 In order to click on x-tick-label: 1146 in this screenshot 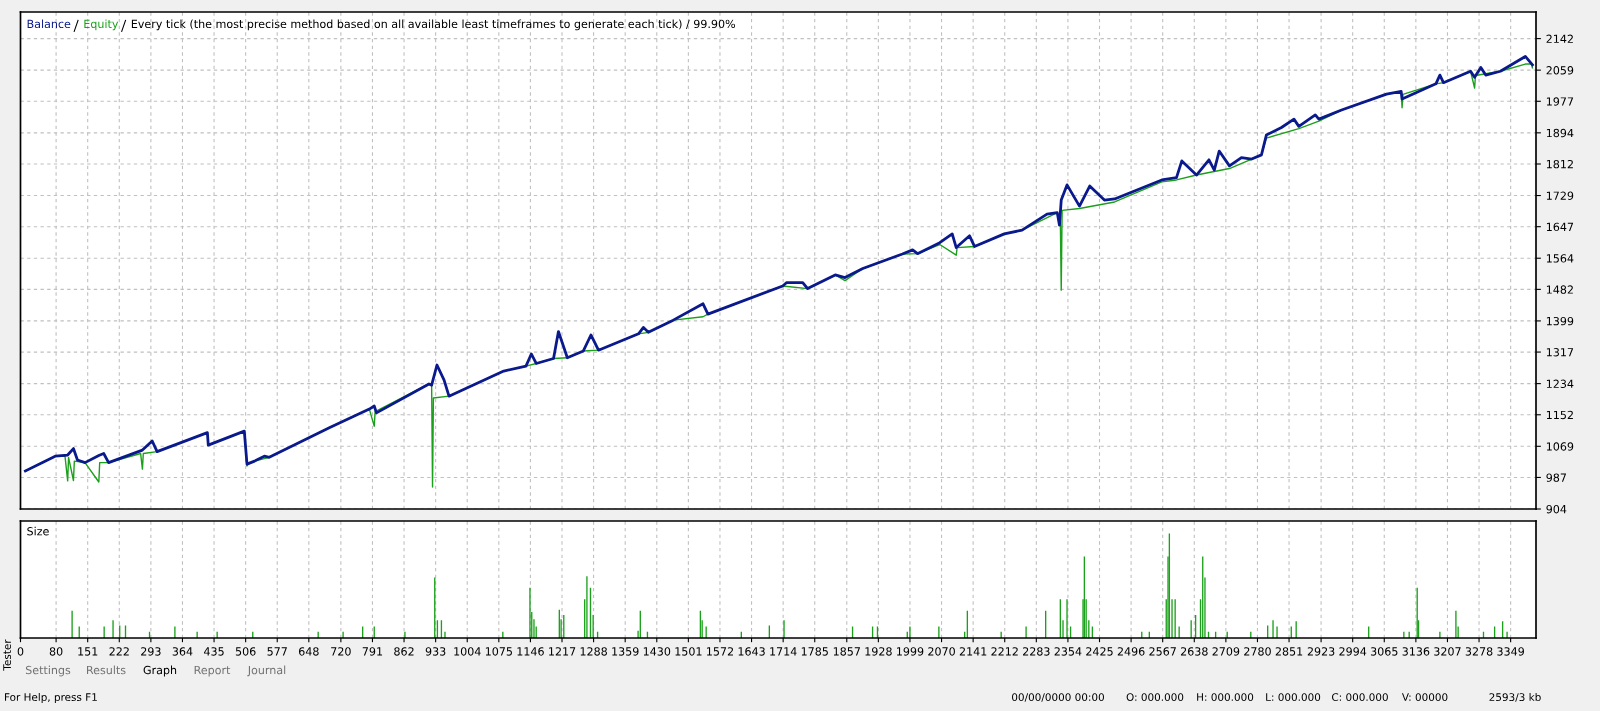, I will do `click(530, 651)`.